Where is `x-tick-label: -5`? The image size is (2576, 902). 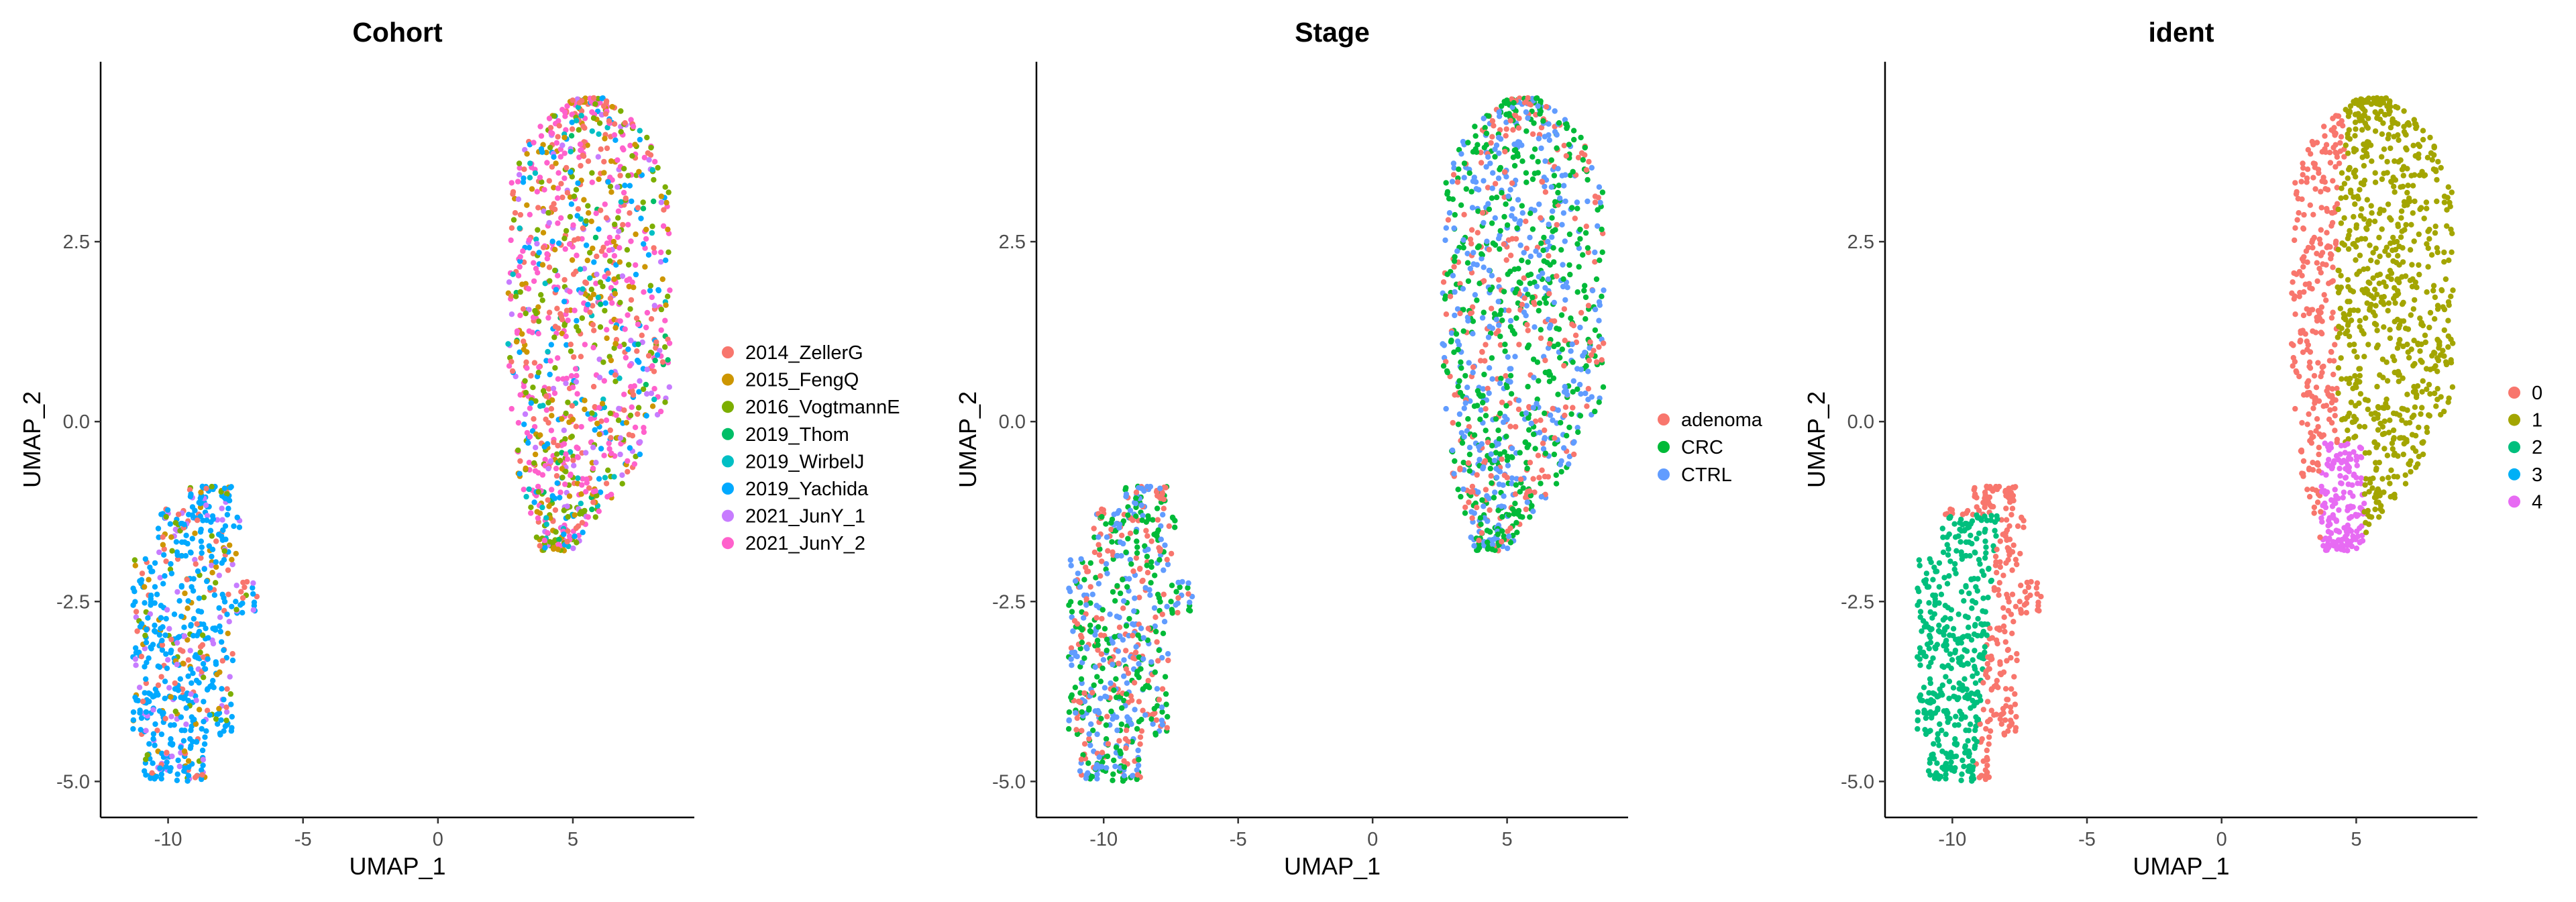
x-tick-label: -5 is located at coordinates (1238, 839).